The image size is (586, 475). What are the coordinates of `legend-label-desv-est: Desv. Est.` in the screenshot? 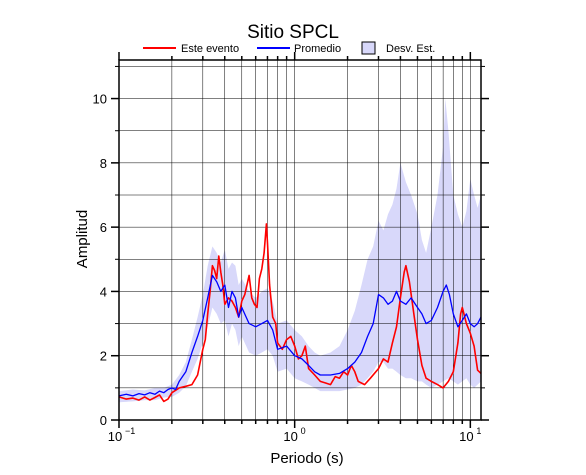 It's located at (410, 49).